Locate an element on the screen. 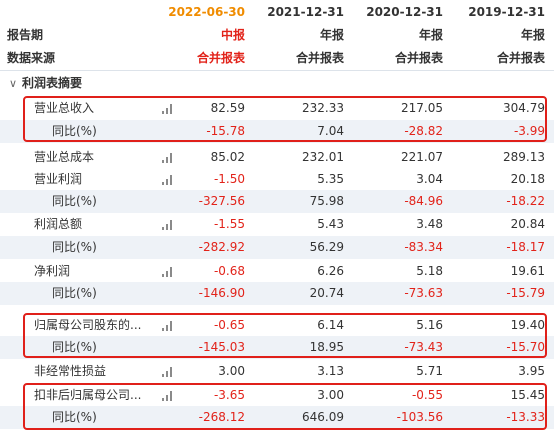 This screenshot has width=554, height=433. table-cell: 7.04 is located at coordinates (330, 131).